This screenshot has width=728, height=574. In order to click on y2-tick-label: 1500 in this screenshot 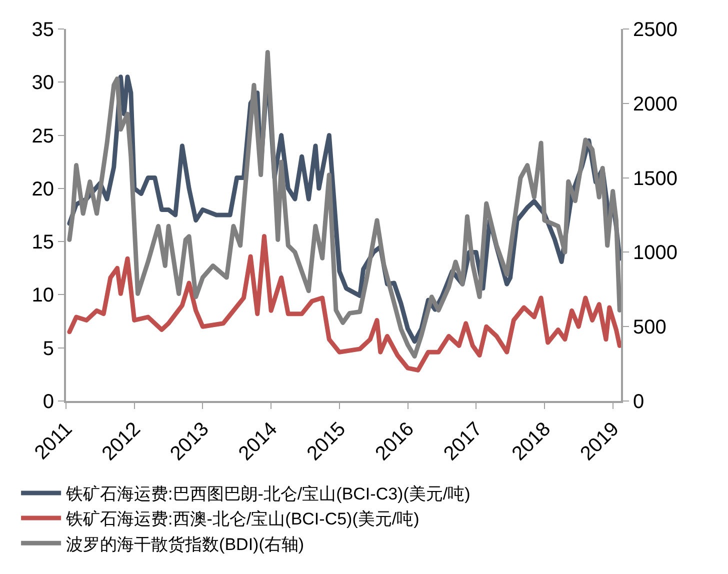, I will do `click(655, 179)`.